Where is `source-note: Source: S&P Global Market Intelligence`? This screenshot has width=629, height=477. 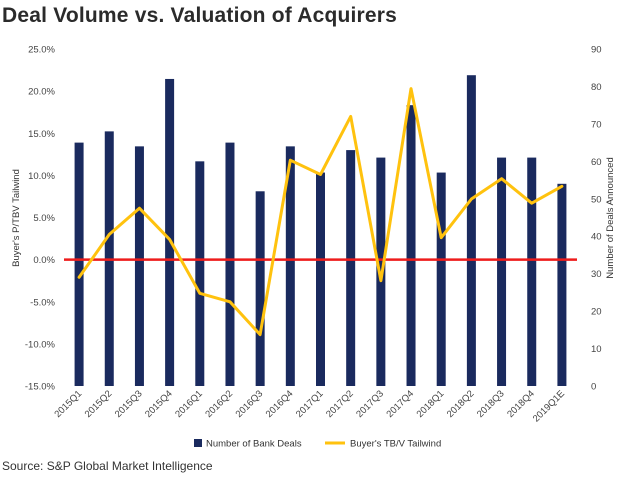
source-note: Source: S&P Global Market Intelligence is located at coordinates (107, 466).